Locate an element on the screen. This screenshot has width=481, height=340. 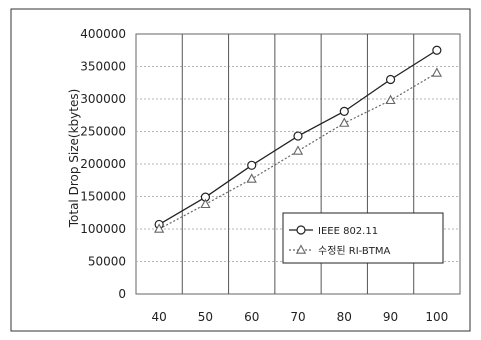
x-tick-label: 40 is located at coordinates (159, 317).